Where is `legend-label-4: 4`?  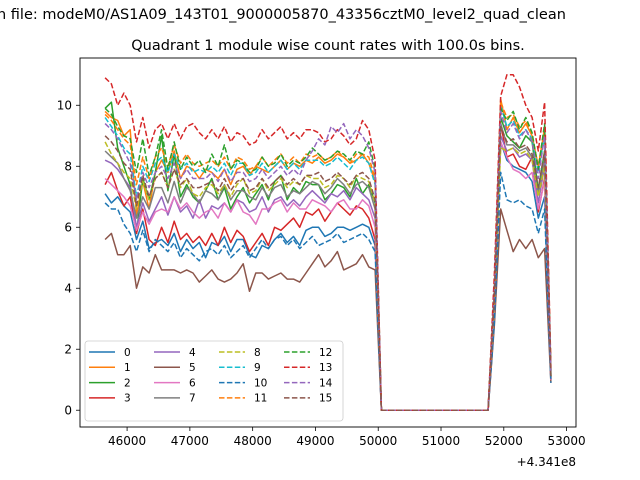 legend-label-4: 4 is located at coordinates (192, 353).